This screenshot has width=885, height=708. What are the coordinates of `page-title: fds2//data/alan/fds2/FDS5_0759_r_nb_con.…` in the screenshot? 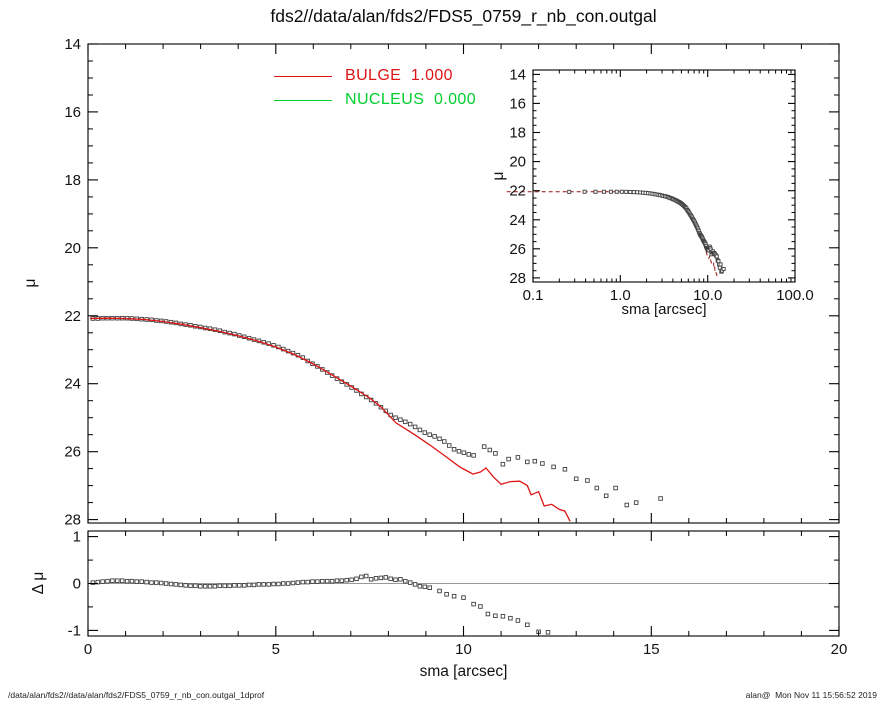 It's located at (463, 16).